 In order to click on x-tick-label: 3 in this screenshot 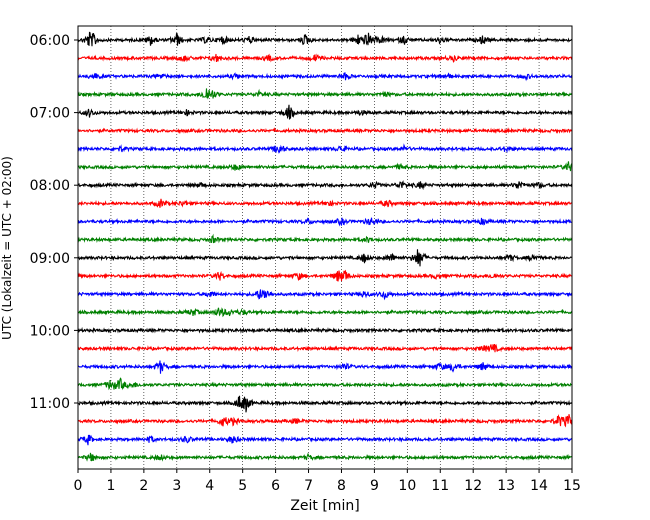, I will do `click(176, 486)`.